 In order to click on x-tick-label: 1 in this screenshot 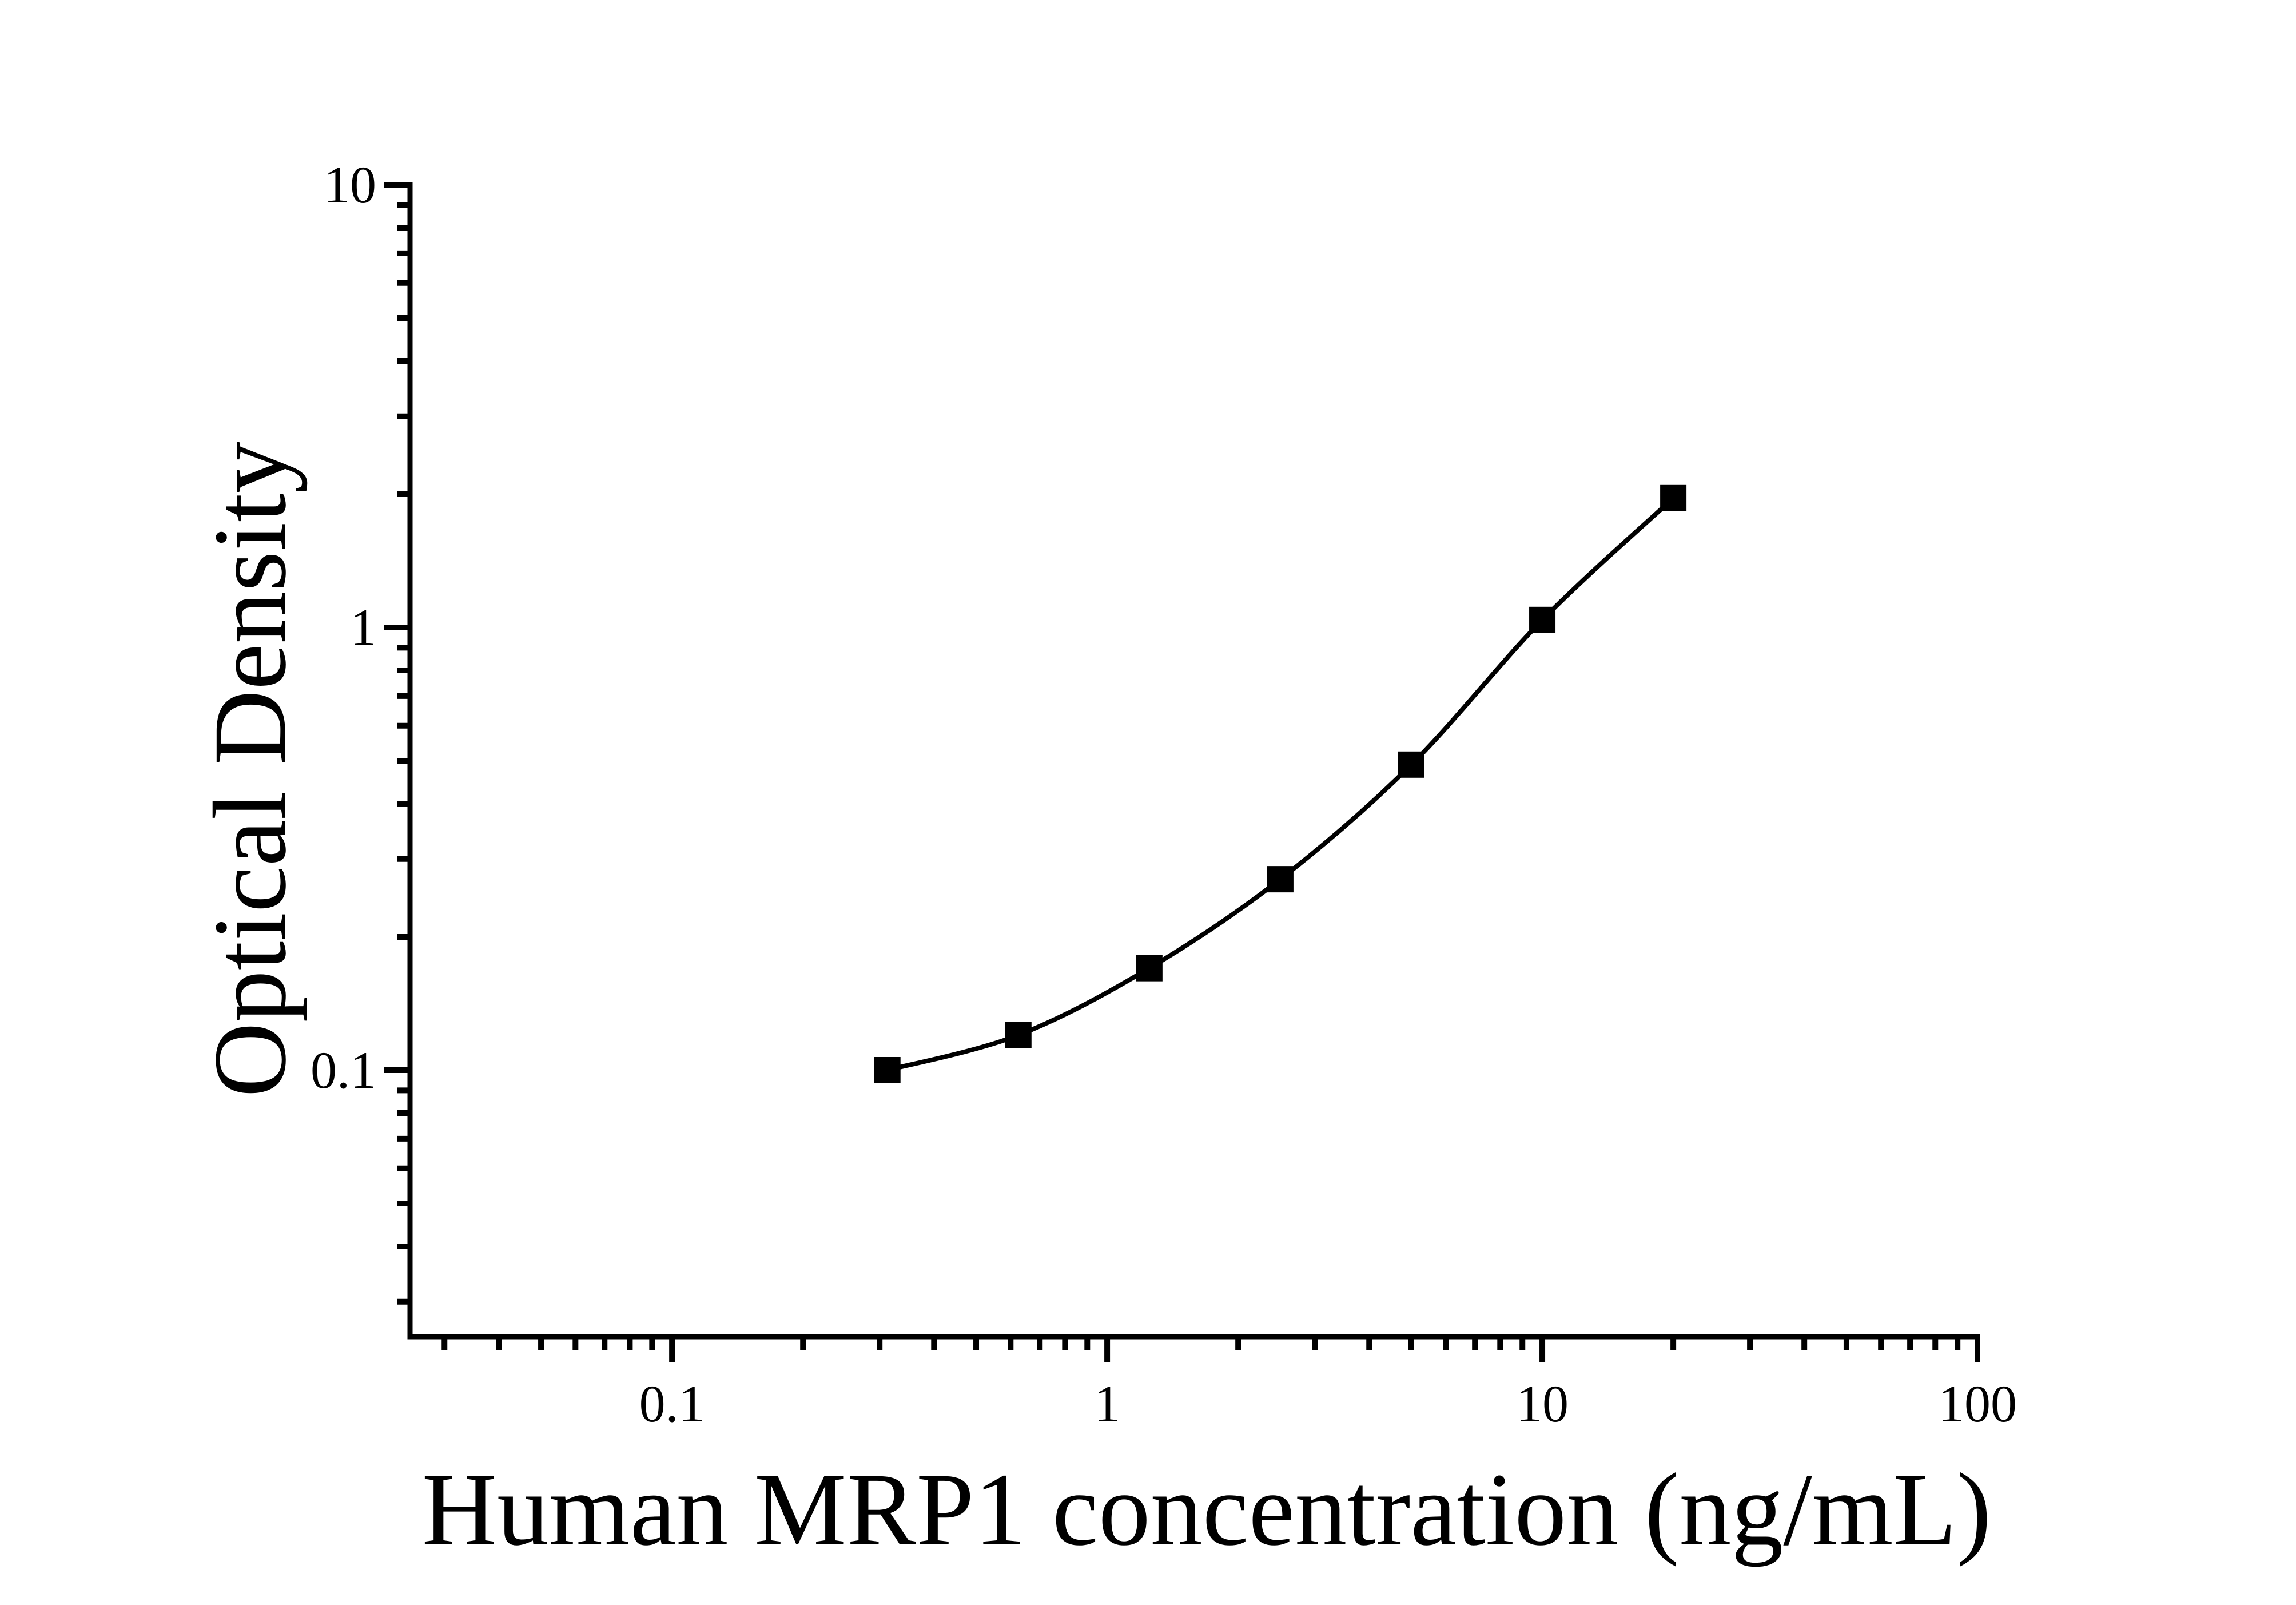, I will do `click(1107, 1403)`.